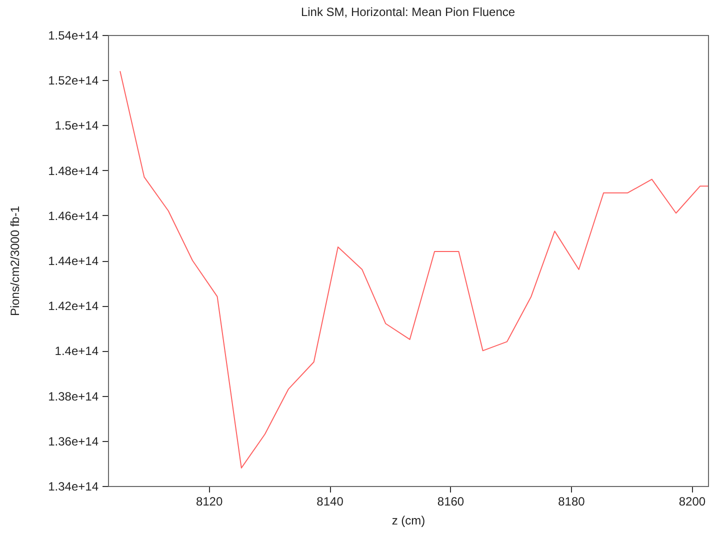 Image resolution: width=723 pixels, height=534 pixels. I want to click on x-tick-label: 8180, so click(572, 501).